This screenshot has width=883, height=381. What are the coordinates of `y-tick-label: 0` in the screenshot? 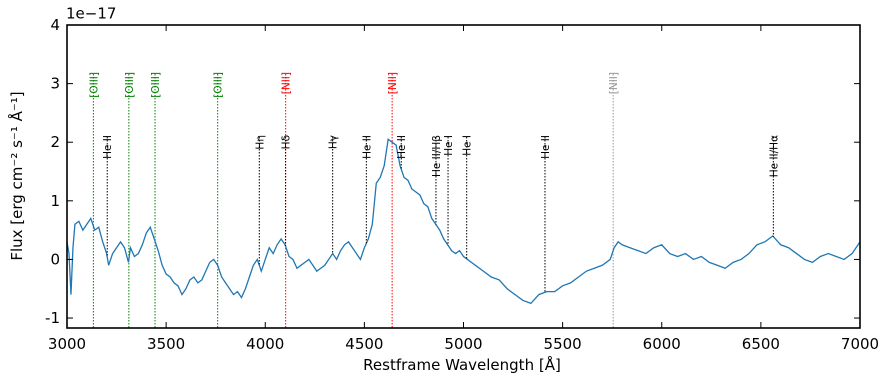 It's located at (55, 259).